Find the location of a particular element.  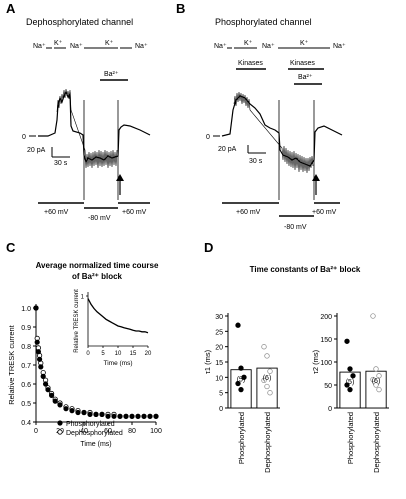

panel-a-scale-current: 20 pA is located at coordinates (36, 150).